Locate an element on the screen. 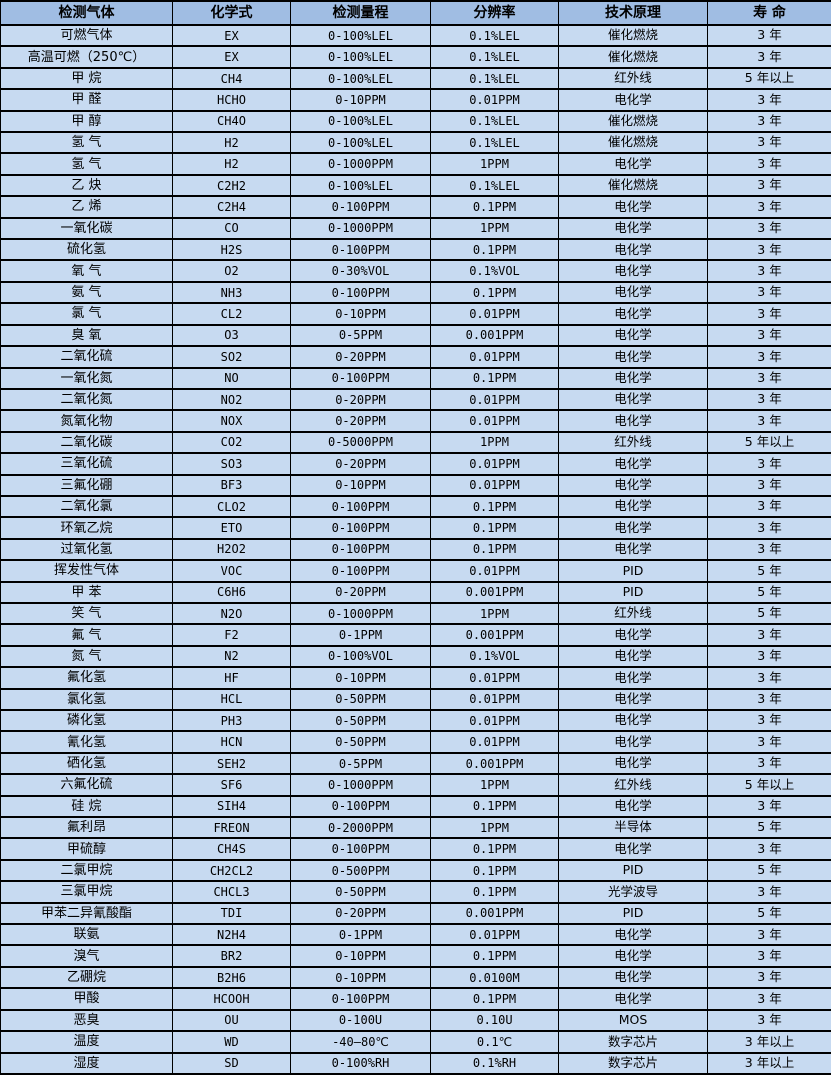  cell-formula: CO is located at coordinates (231, 228).